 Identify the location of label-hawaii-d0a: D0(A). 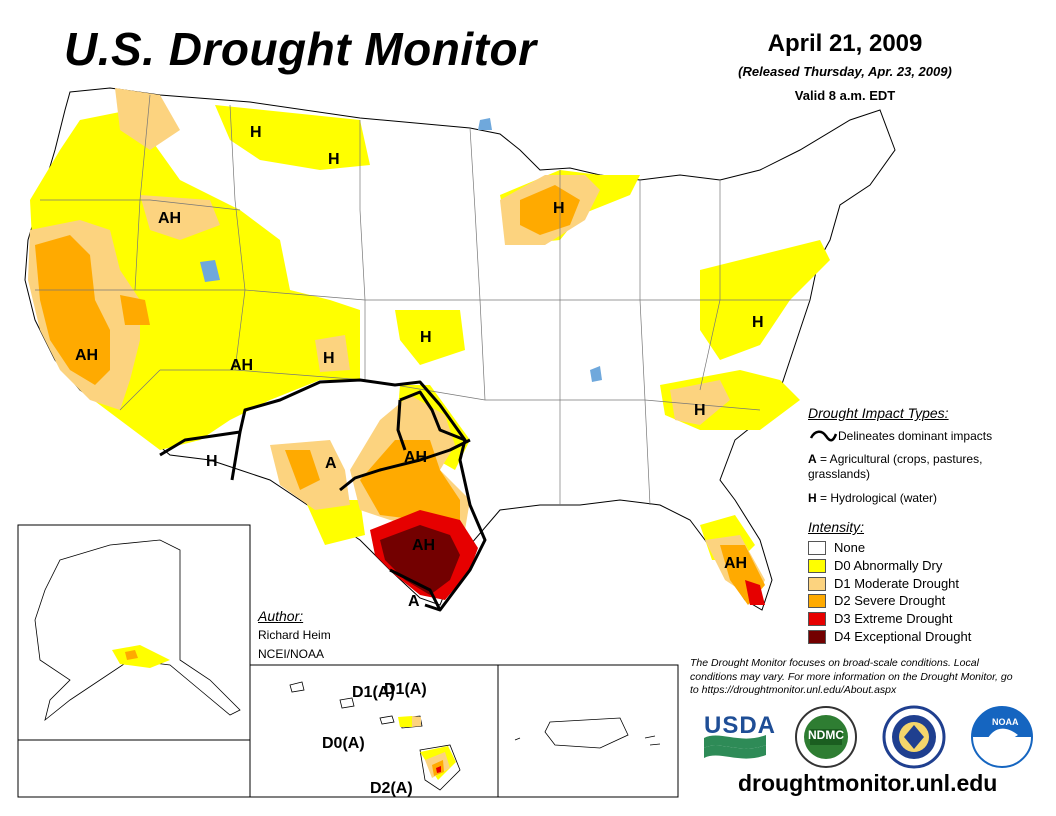
(343, 743).